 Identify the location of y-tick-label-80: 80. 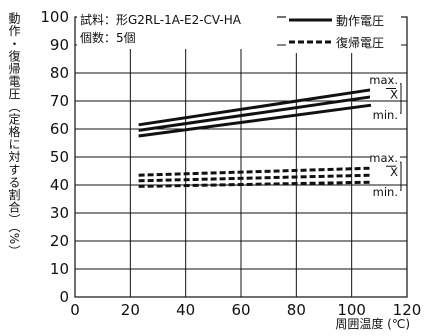
(59, 73).